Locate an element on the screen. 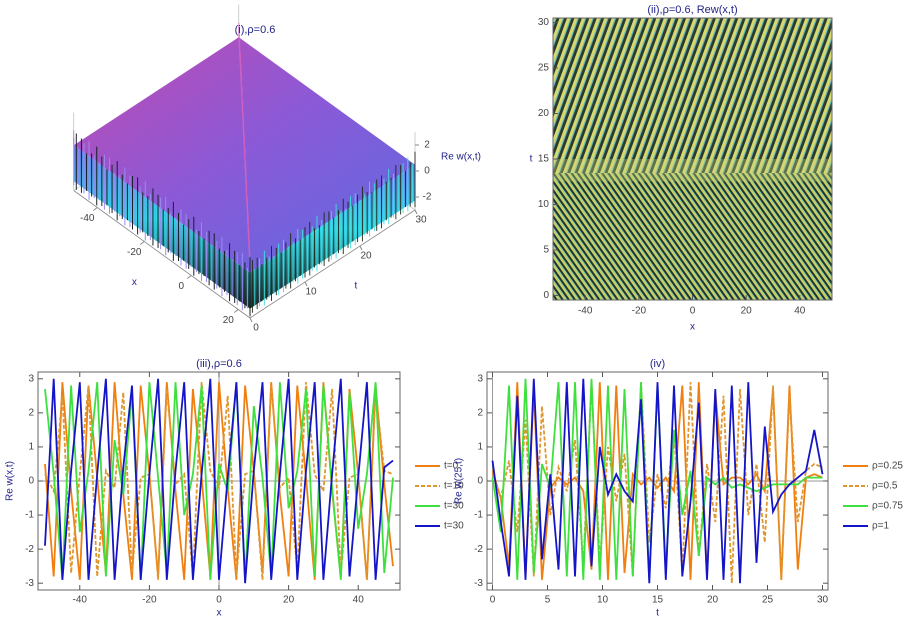 This screenshot has height=619, width=921. legend-label: ρ=0.25 is located at coordinates (887, 466).